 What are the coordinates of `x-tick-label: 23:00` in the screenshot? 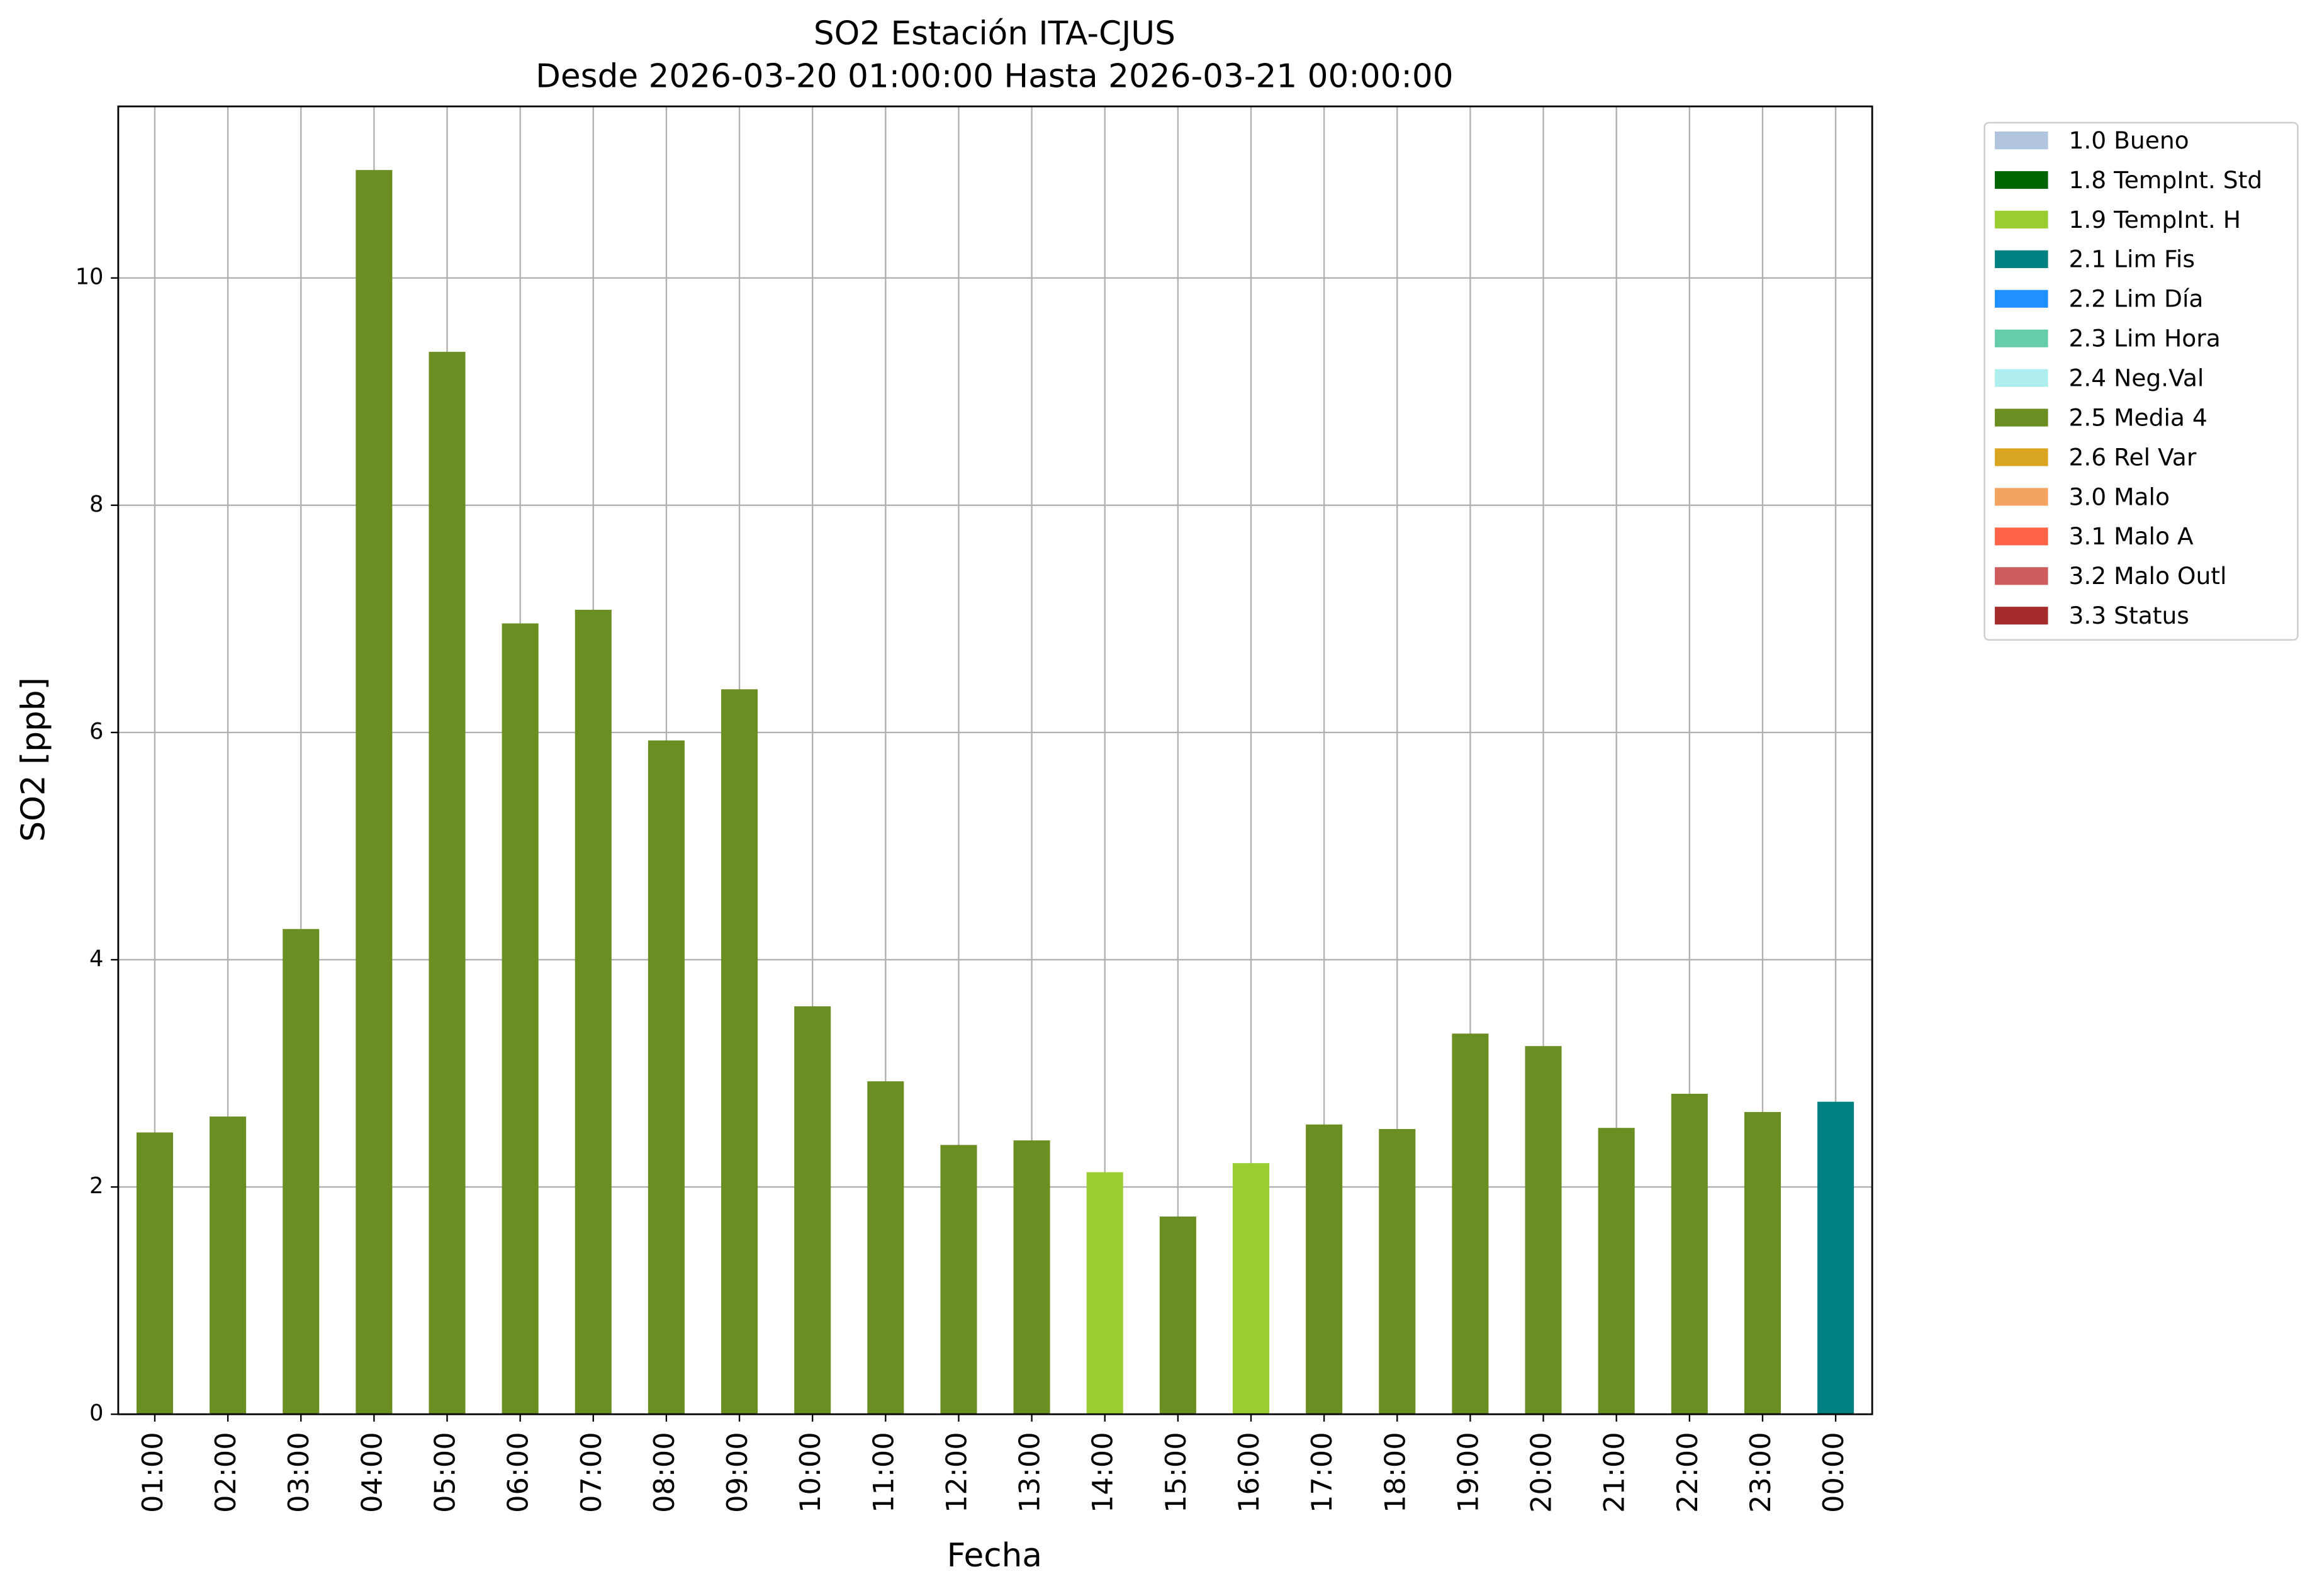 It's located at (1761, 1472).